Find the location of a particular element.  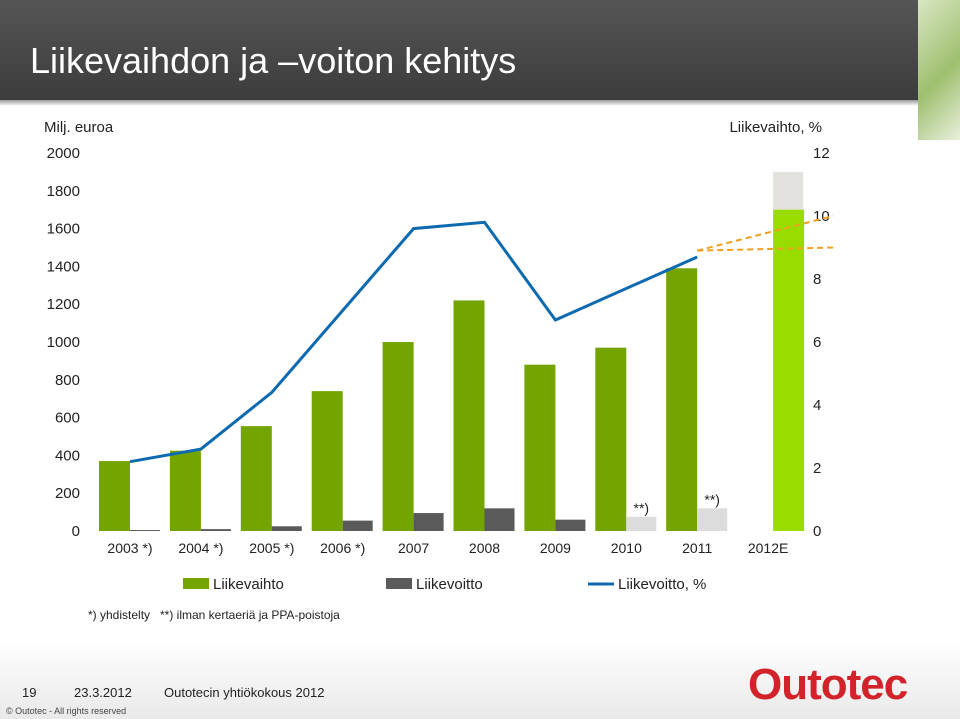

title-bar is located at coordinates (459, 50).